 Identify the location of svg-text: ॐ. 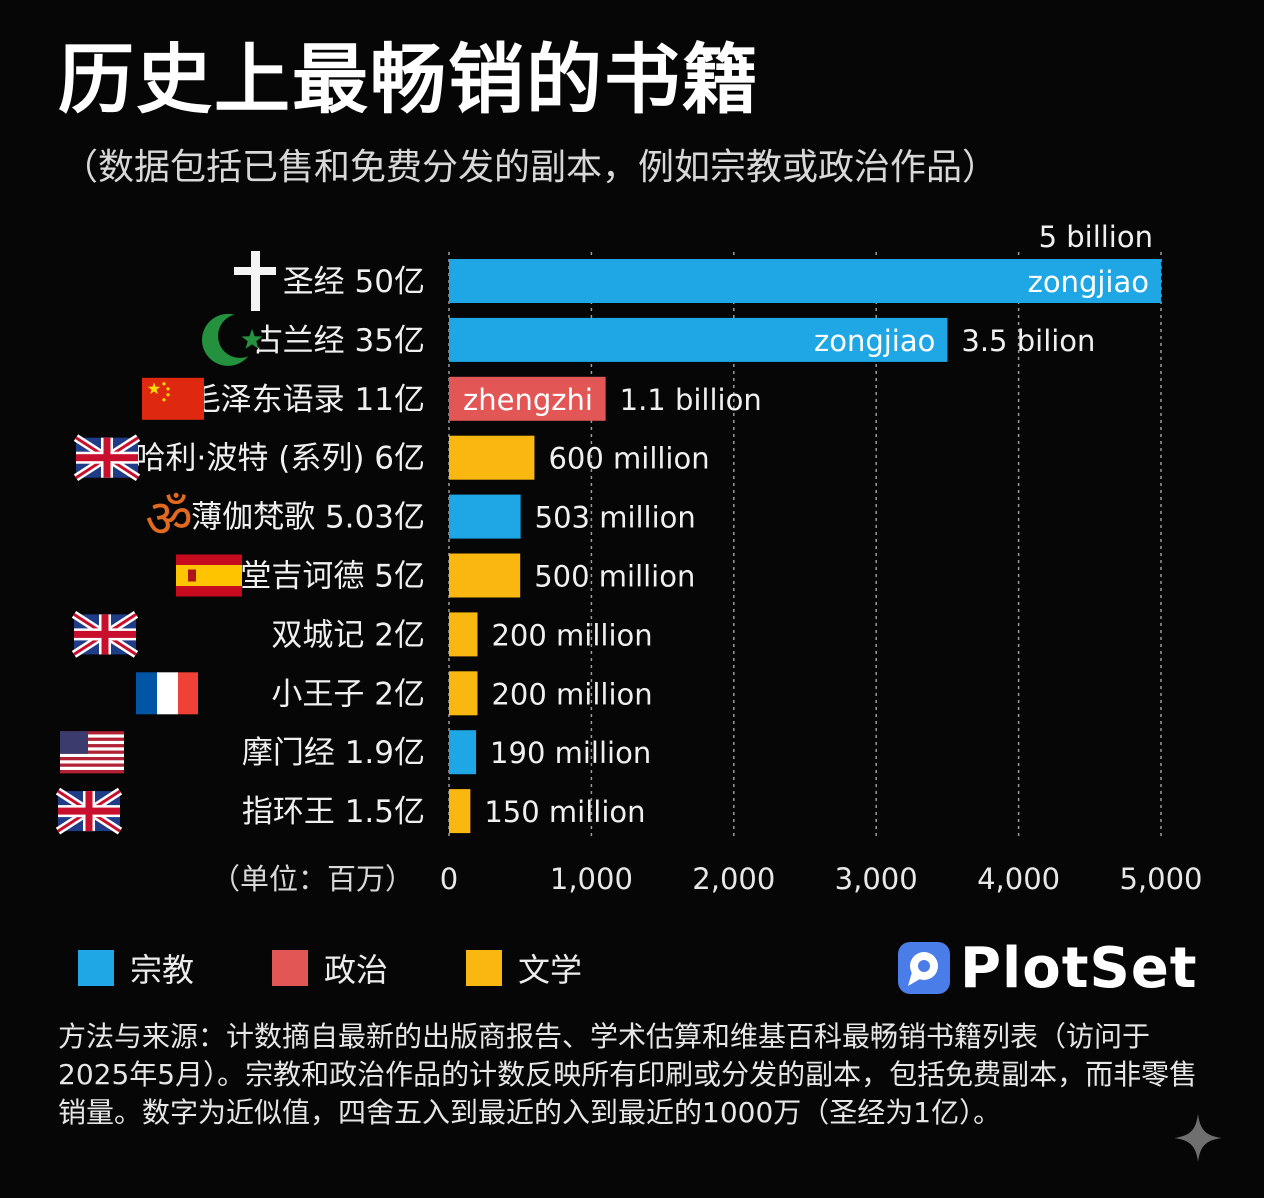
(168, 520).